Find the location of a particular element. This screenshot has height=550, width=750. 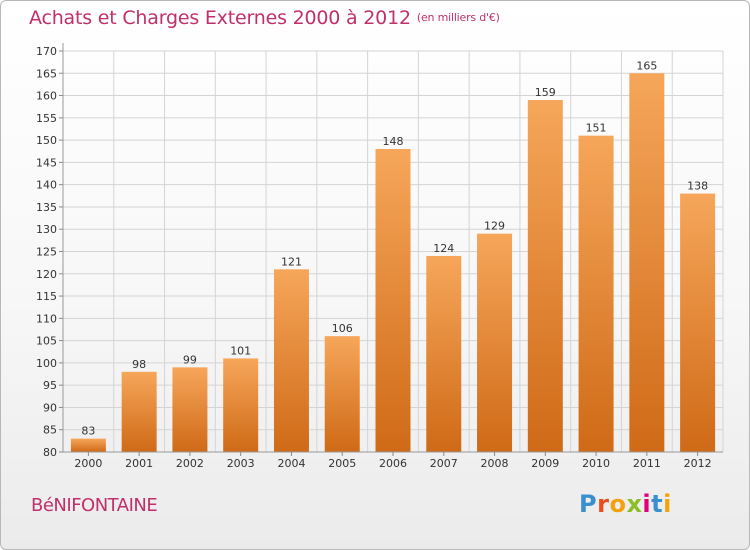

y-tick-label: 90 is located at coordinates (50, 407).